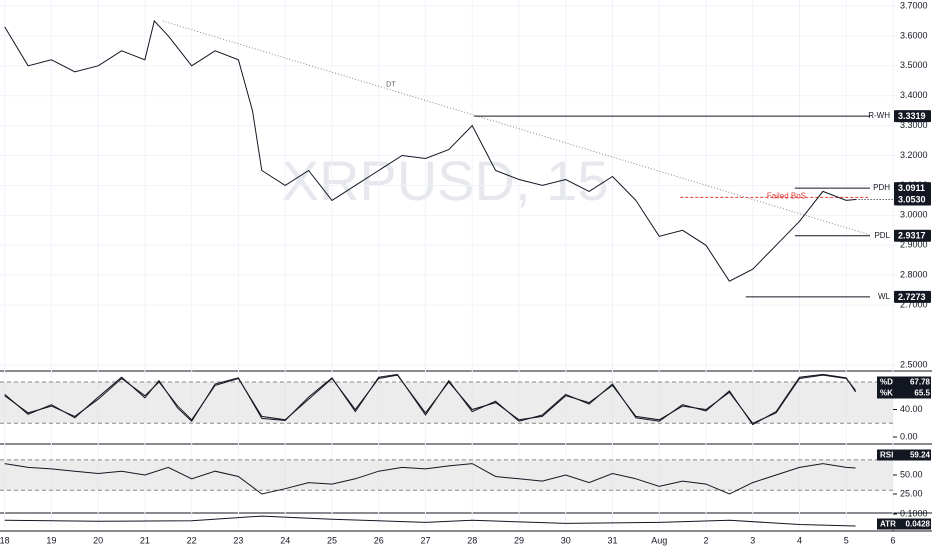 The image size is (932, 550). I want to click on y-tick-label: 50.00, so click(911, 474).